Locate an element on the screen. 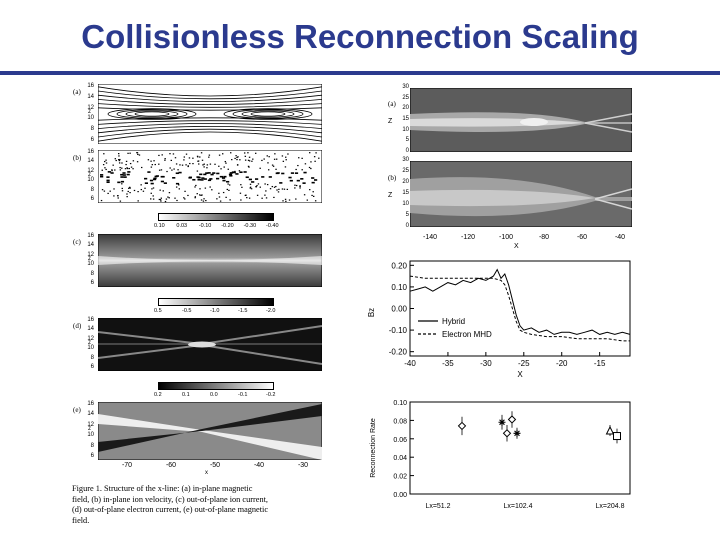 This screenshot has height=540, width=720. star-marker is located at coordinates (502, 422).